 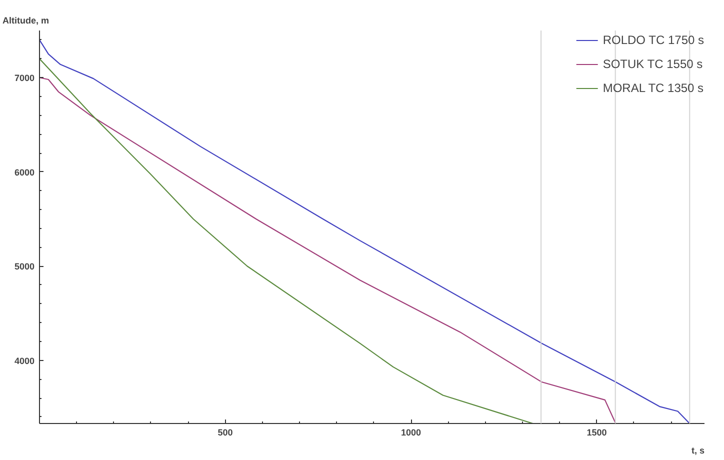 I want to click on y-tick-label: 5000, so click(x=24, y=267).